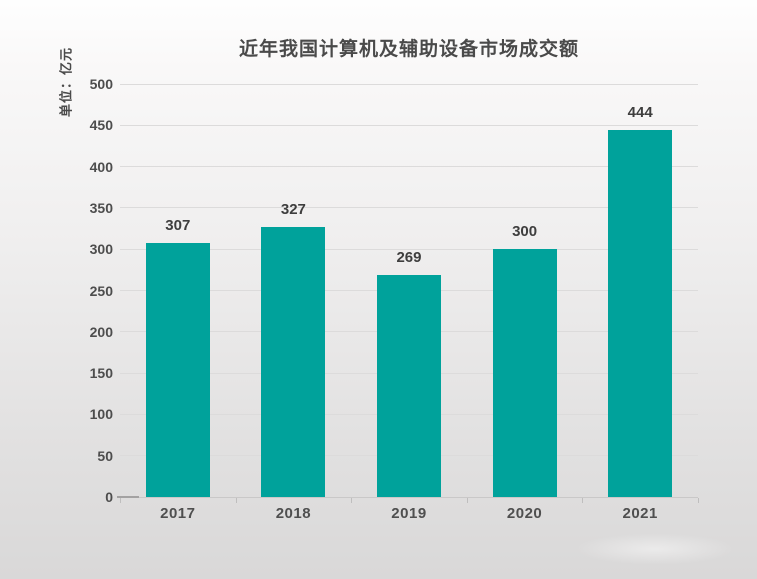 This screenshot has height=579, width=757. Describe the element at coordinates (109, 497) in the screenshot. I see `y-tick-label-0: 0` at that location.